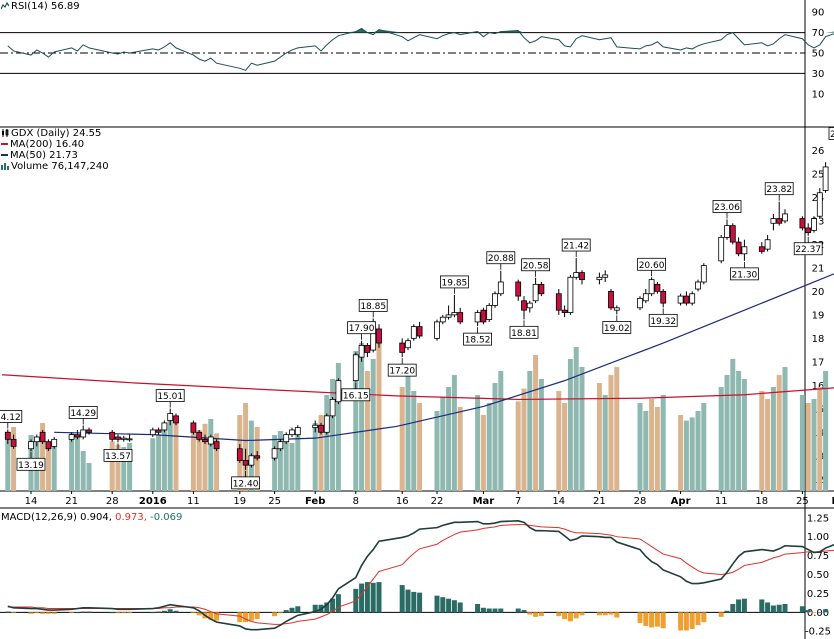  I want to click on x-axis-tick-label: 8, so click(356, 501).